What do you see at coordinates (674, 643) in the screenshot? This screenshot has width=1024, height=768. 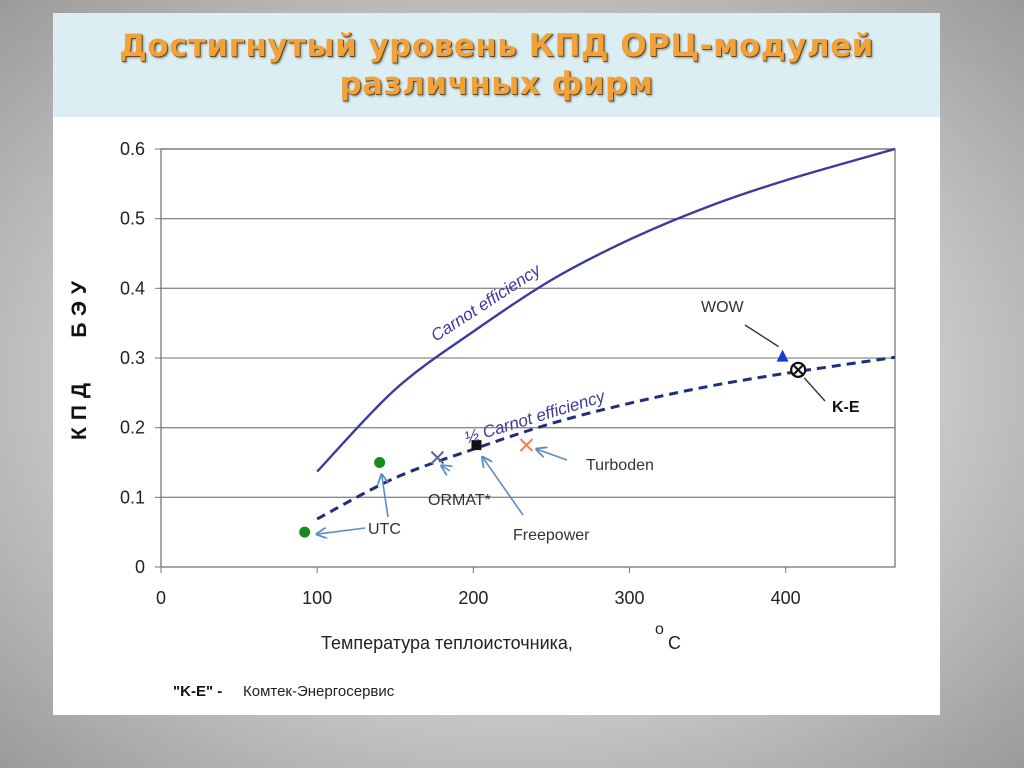 I see `x-axis-unit: C` at bounding box center [674, 643].